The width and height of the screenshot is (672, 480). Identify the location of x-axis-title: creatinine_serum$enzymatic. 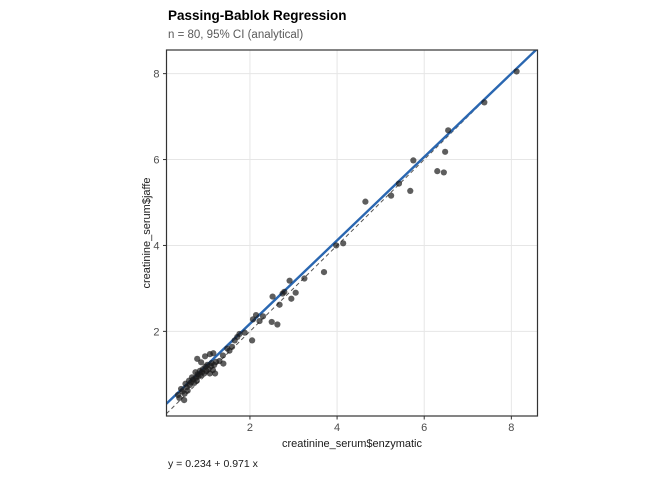
(351, 444).